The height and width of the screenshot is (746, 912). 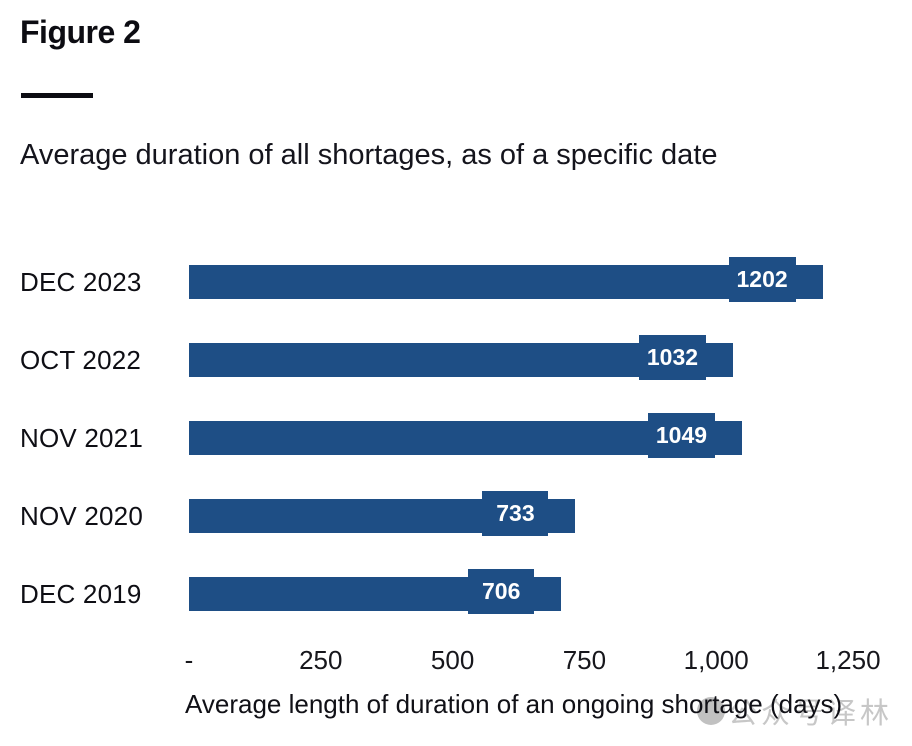 What do you see at coordinates (81, 359) in the screenshot?
I see `category-label: OCT 2022` at bounding box center [81, 359].